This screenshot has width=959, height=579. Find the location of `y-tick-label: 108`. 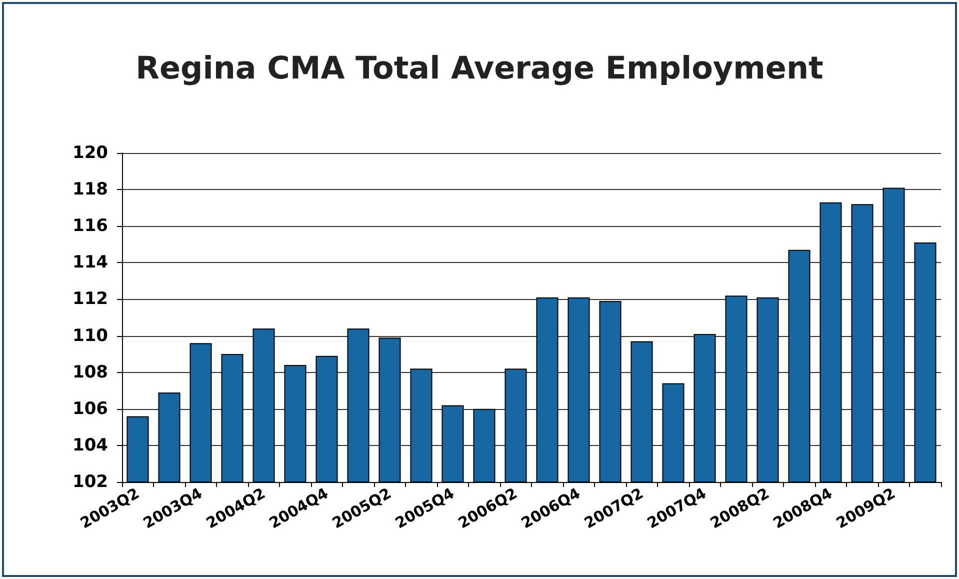

y-tick-label: 108 is located at coordinates (90, 372).